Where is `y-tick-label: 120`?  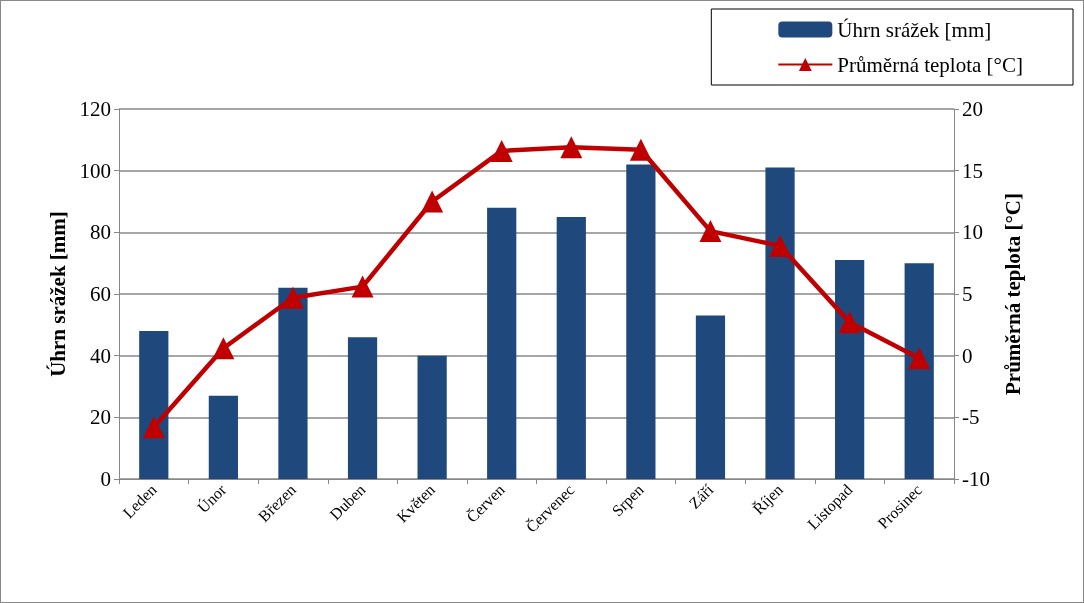
y-tick-label: 120 is located at coordinates (95, 109).